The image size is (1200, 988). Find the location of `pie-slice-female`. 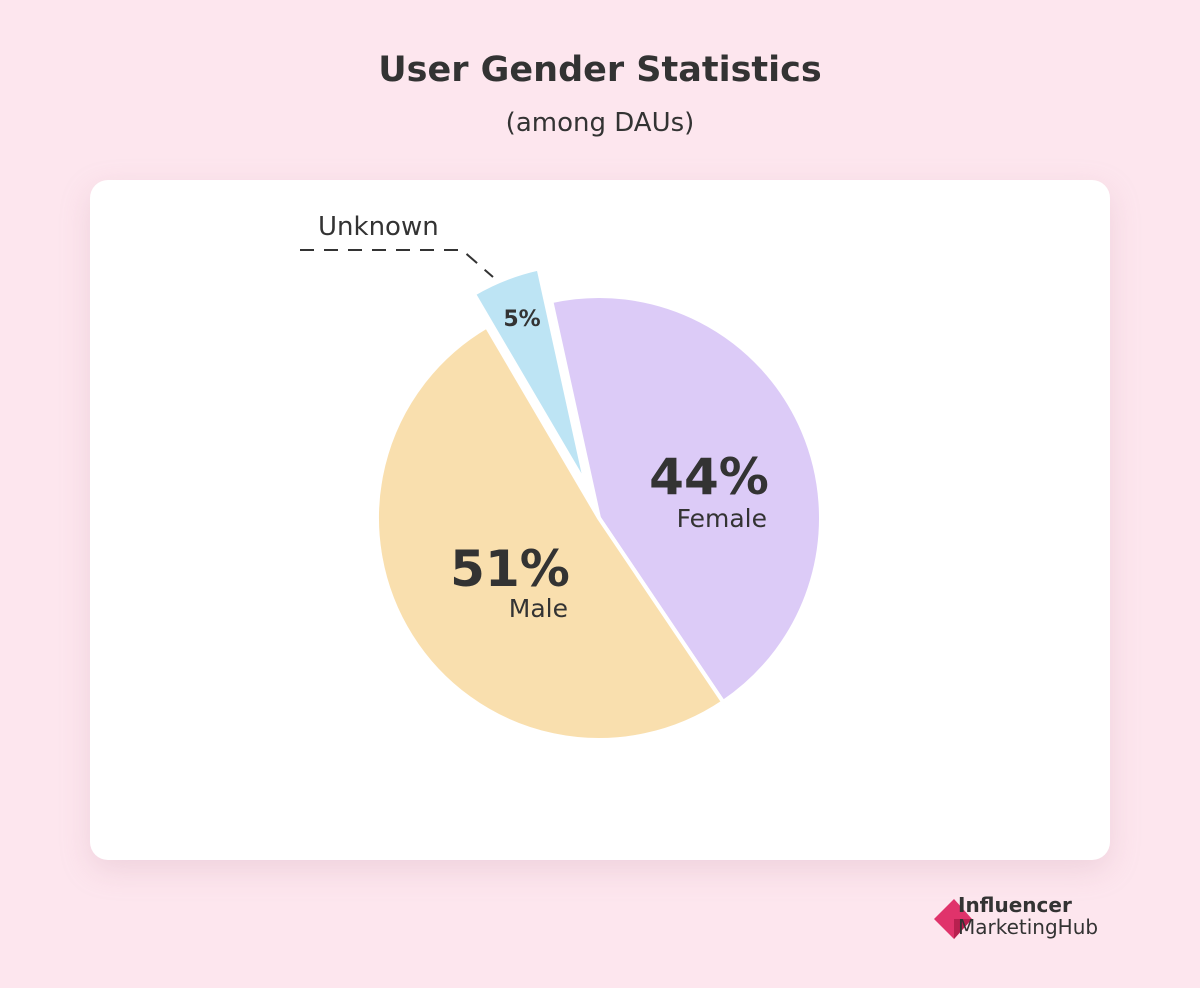

pie-slice-female is located at coordinates (686, 499).